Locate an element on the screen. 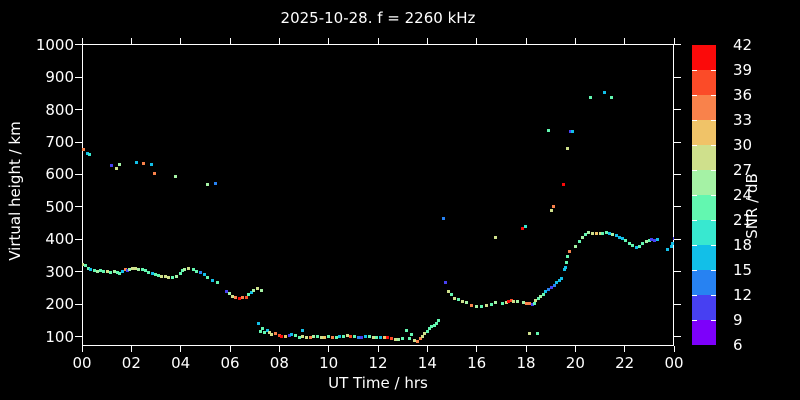 This screenshot has width=800, height=400. colorbar-tick-label: 36 is located at coordinates (743, 95).